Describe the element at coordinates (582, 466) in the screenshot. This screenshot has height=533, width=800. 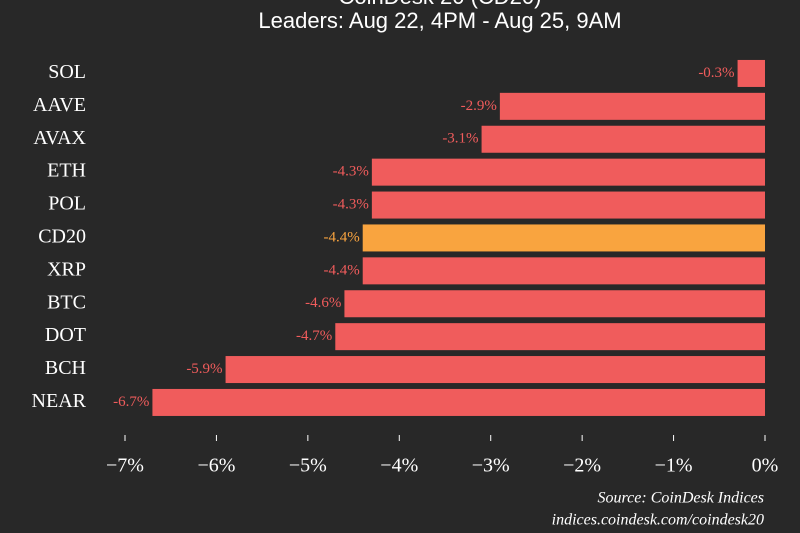
I see `x-tick-label: −2%` at that location.